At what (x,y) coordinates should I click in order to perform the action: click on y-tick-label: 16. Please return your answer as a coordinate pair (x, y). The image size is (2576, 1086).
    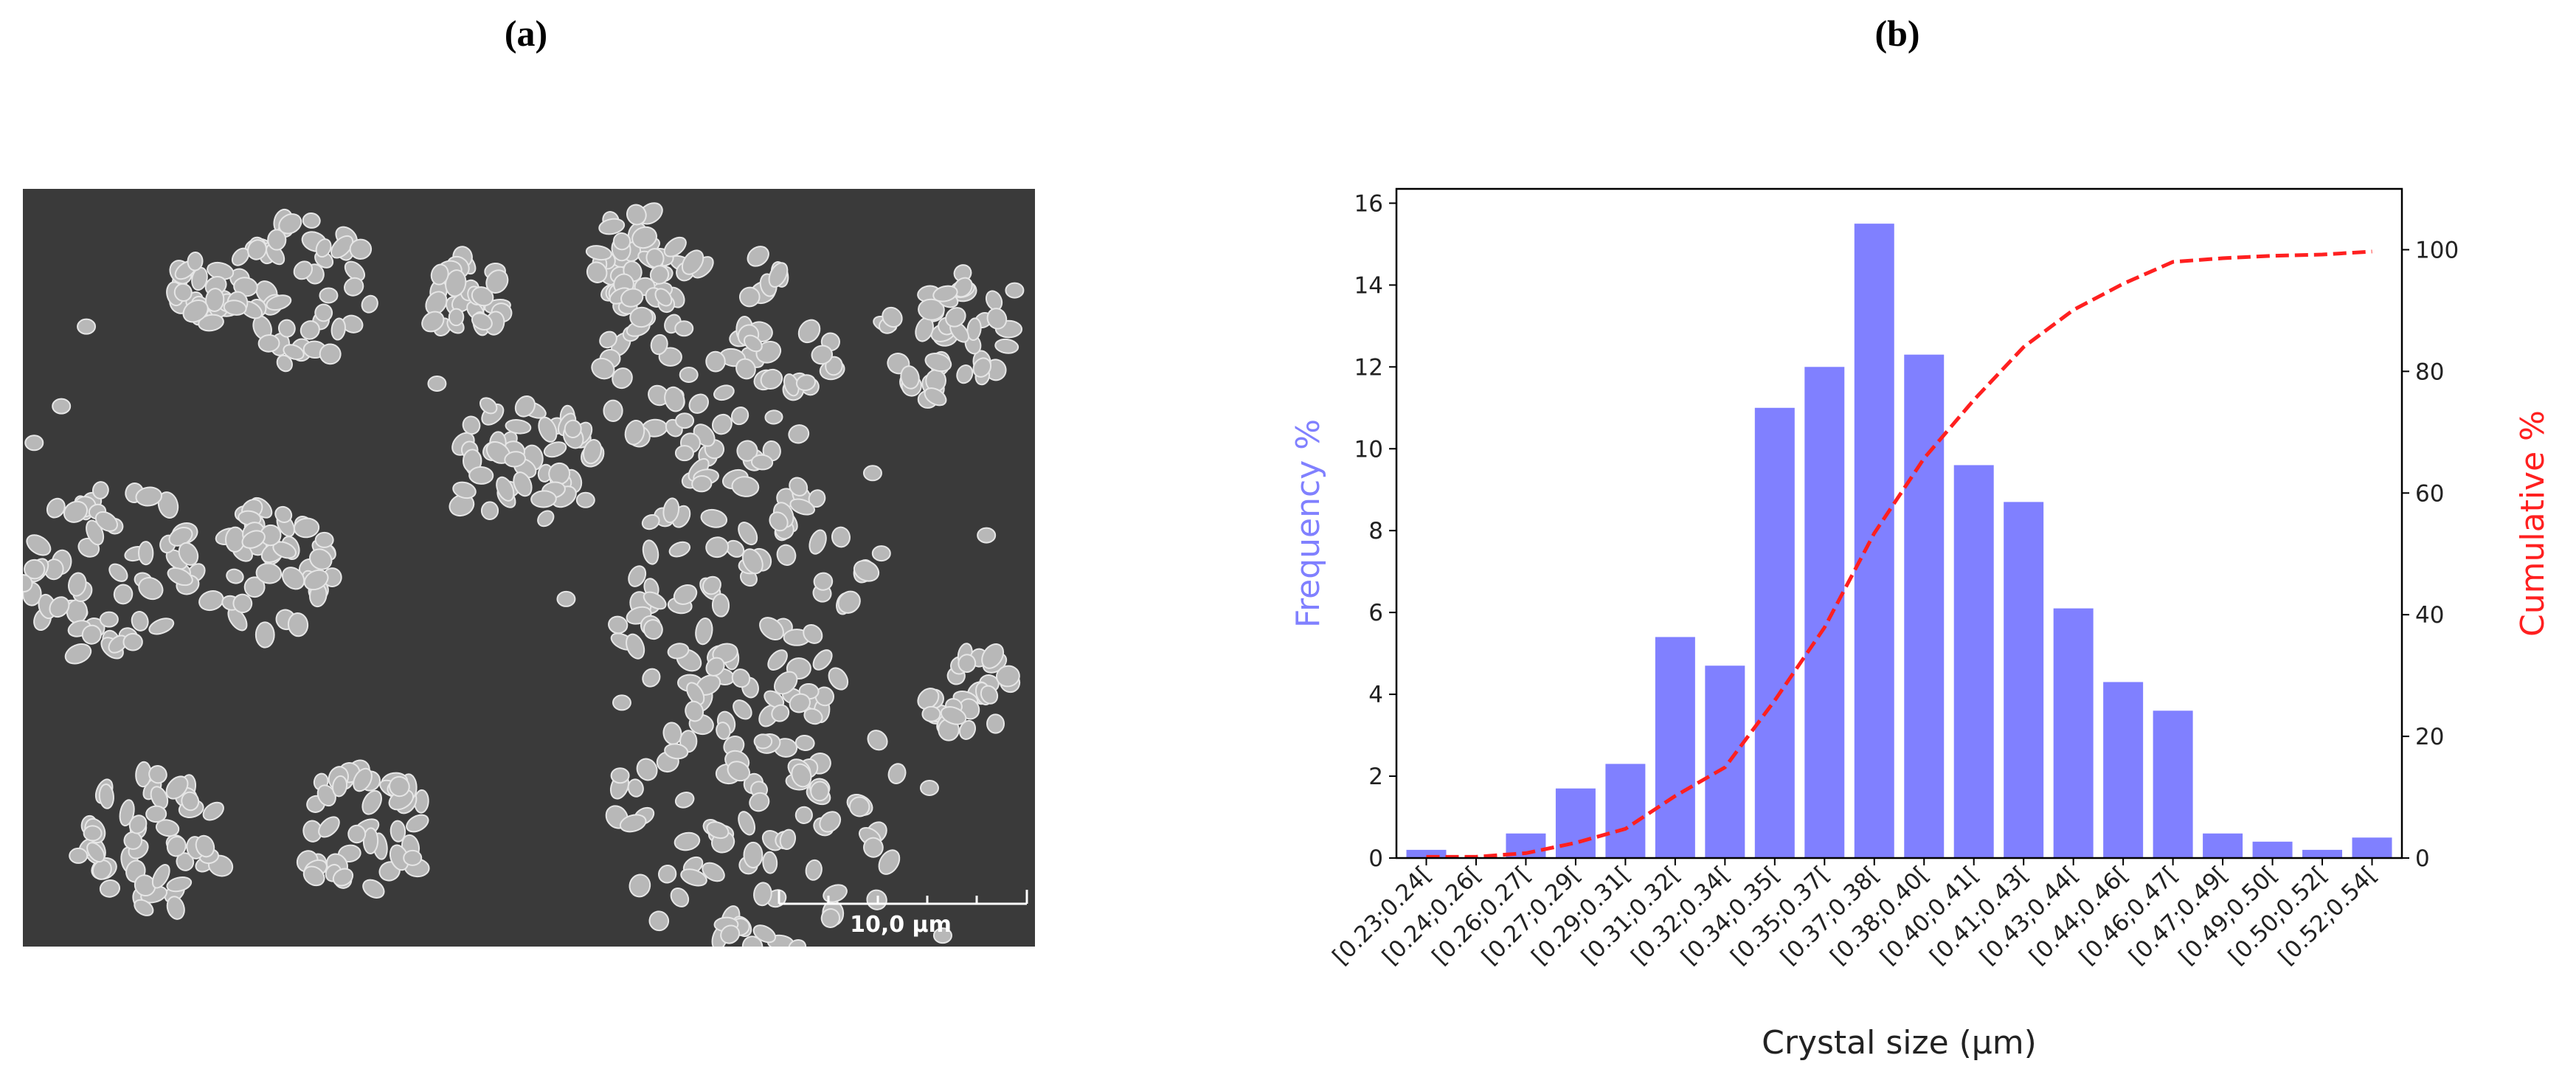
    Looking at the image, I should click on (1369, 204).